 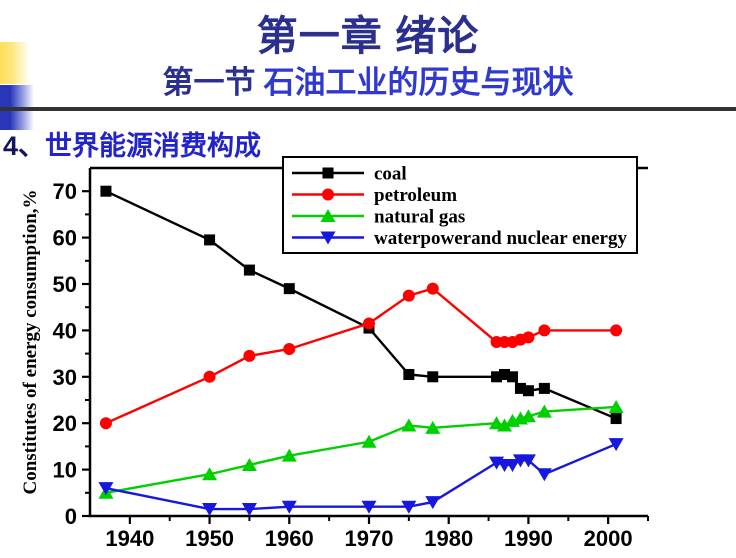 What do you see at coordinates (24, 146) in the screenshot?
I see `section-heading-number: 4、` at bounding box center [24, 146].